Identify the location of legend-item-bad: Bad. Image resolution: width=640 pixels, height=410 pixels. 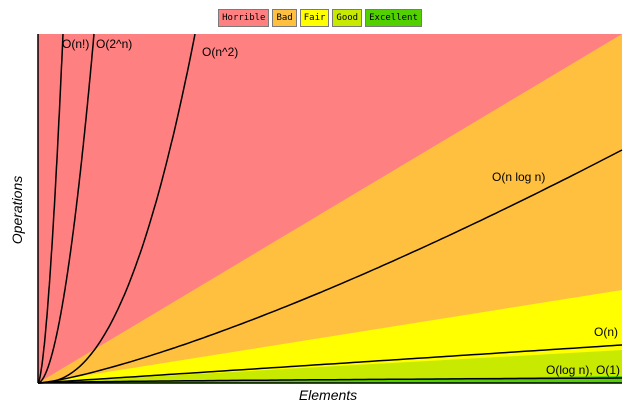
(284, 18).